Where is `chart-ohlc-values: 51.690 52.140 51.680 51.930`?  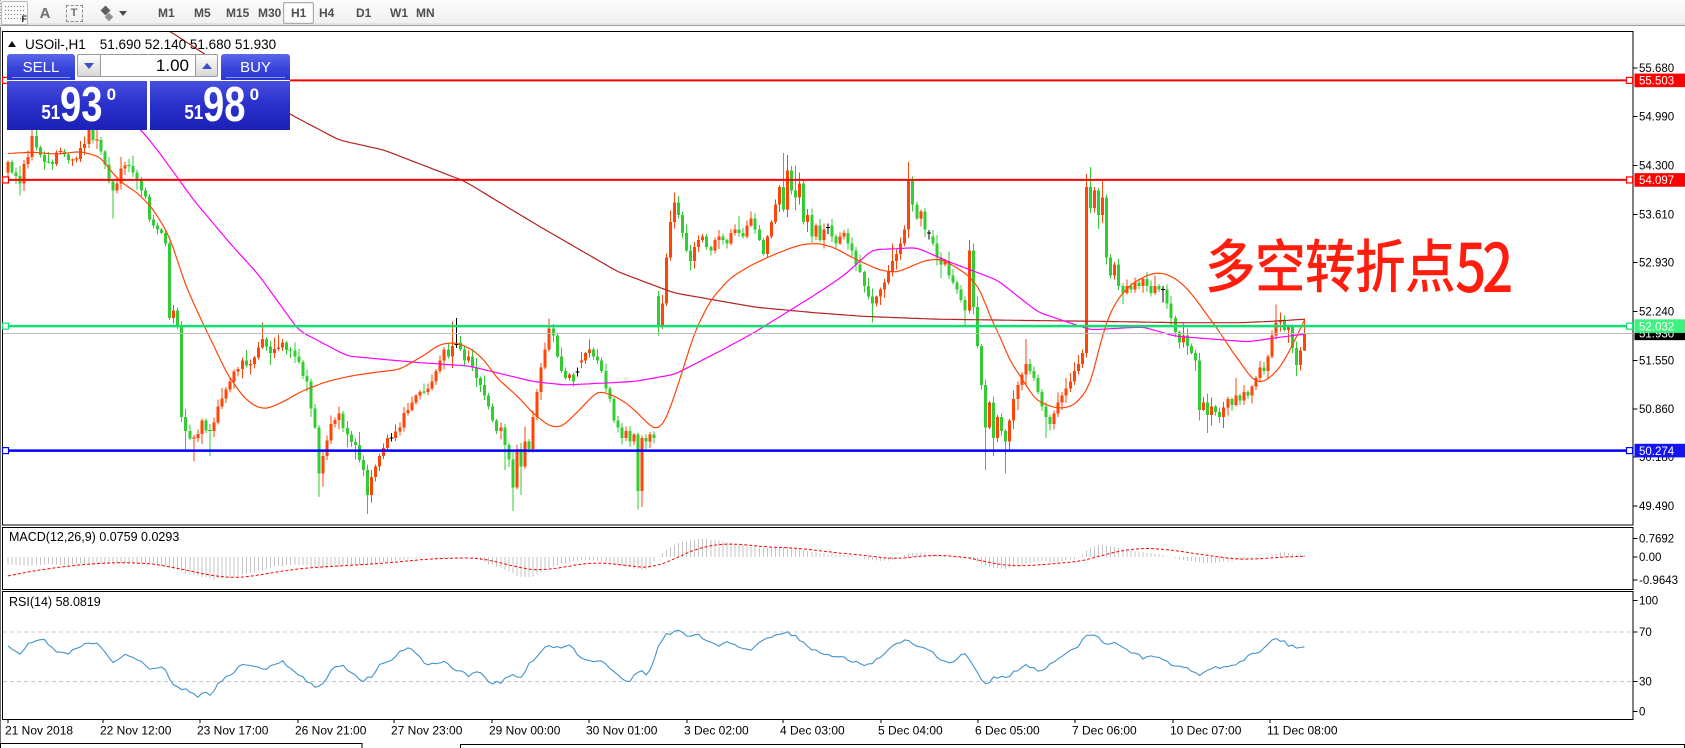
chart-ohlc-values: 51.690 52.140 51.680 51.930 is located at coordinates (188, 44).